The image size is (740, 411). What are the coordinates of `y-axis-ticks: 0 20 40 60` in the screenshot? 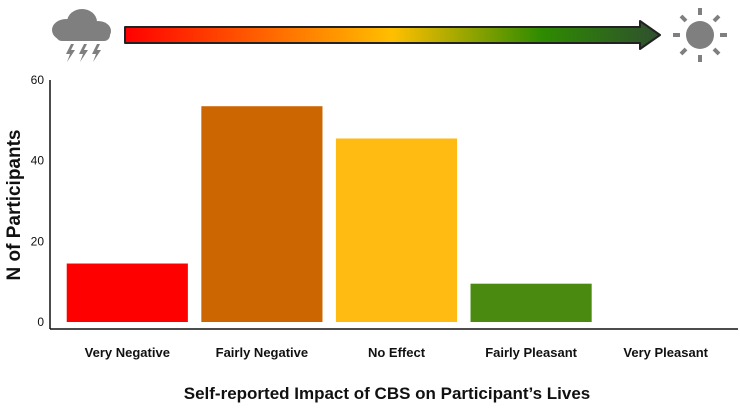 It's located at (38, 201).